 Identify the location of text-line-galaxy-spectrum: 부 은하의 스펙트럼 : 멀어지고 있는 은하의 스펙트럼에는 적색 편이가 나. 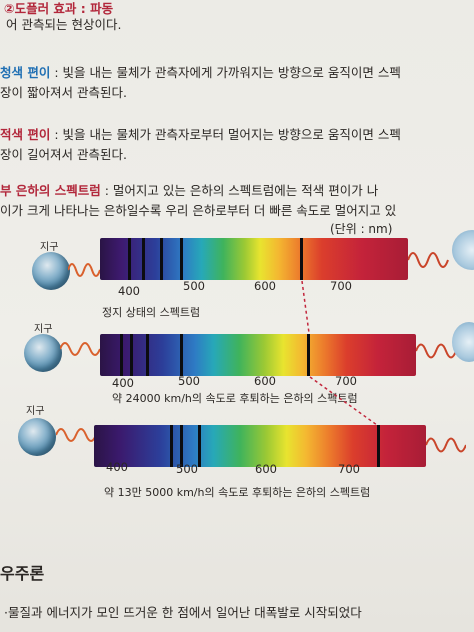
(189, 190).